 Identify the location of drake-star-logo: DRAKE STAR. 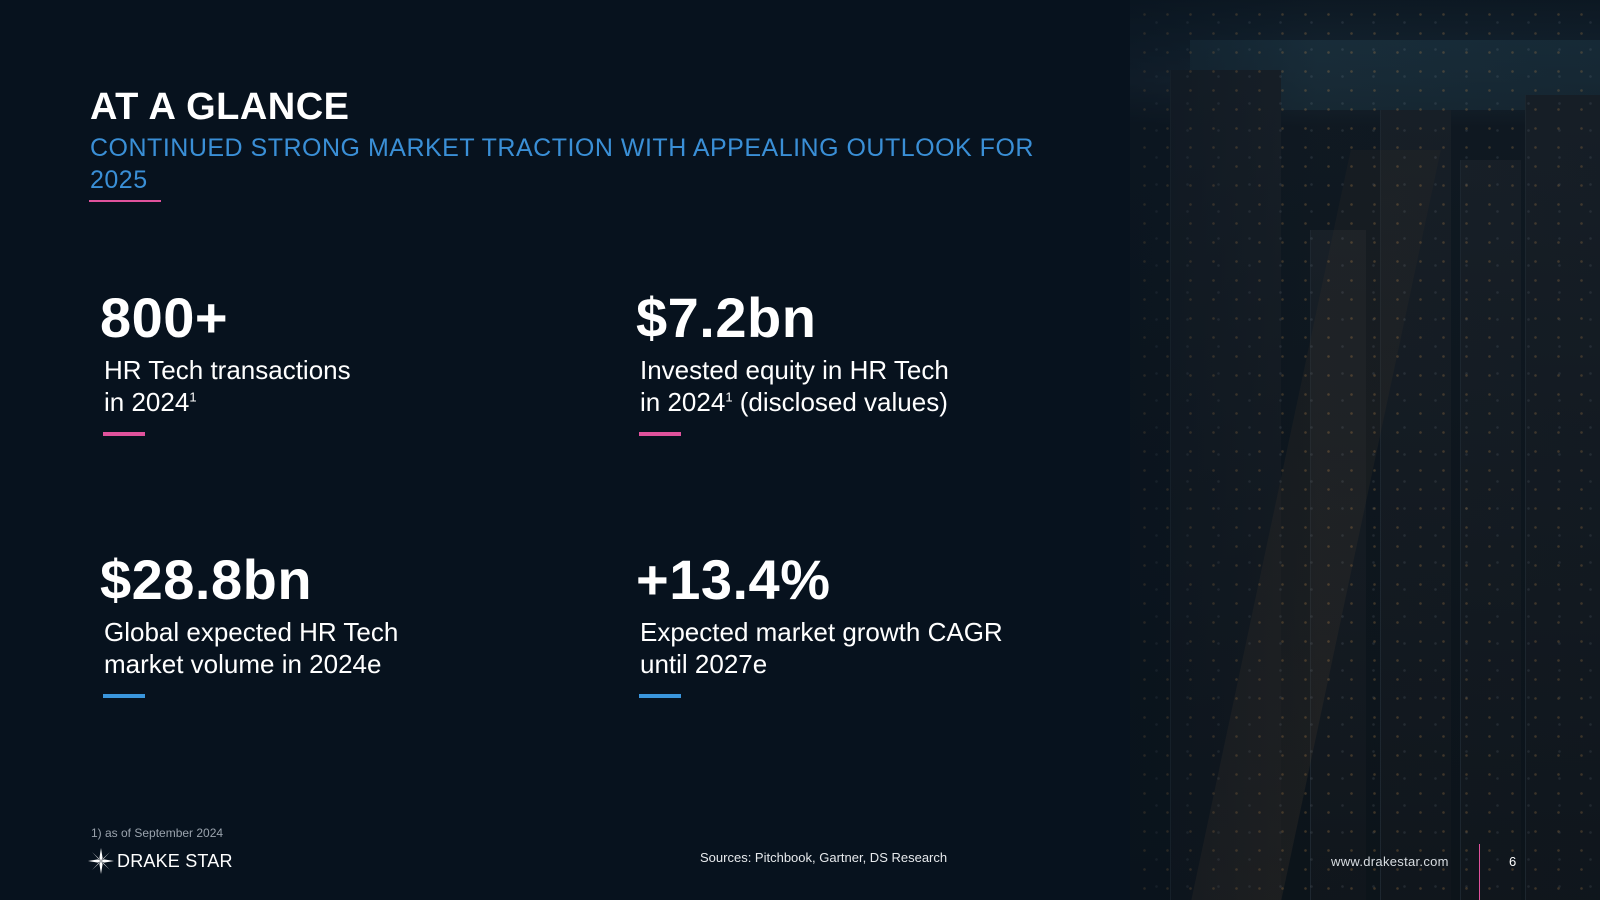
(160, 861).